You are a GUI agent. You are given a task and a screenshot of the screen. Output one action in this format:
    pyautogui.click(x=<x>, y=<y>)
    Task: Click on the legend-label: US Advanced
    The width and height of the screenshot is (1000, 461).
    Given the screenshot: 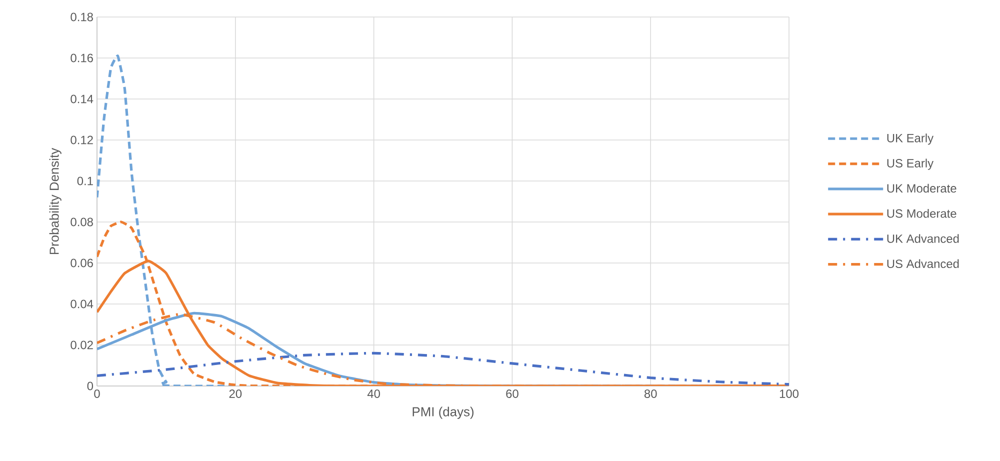 What is the action you would take?
    pyautogui.click(x=923, y=263)
    